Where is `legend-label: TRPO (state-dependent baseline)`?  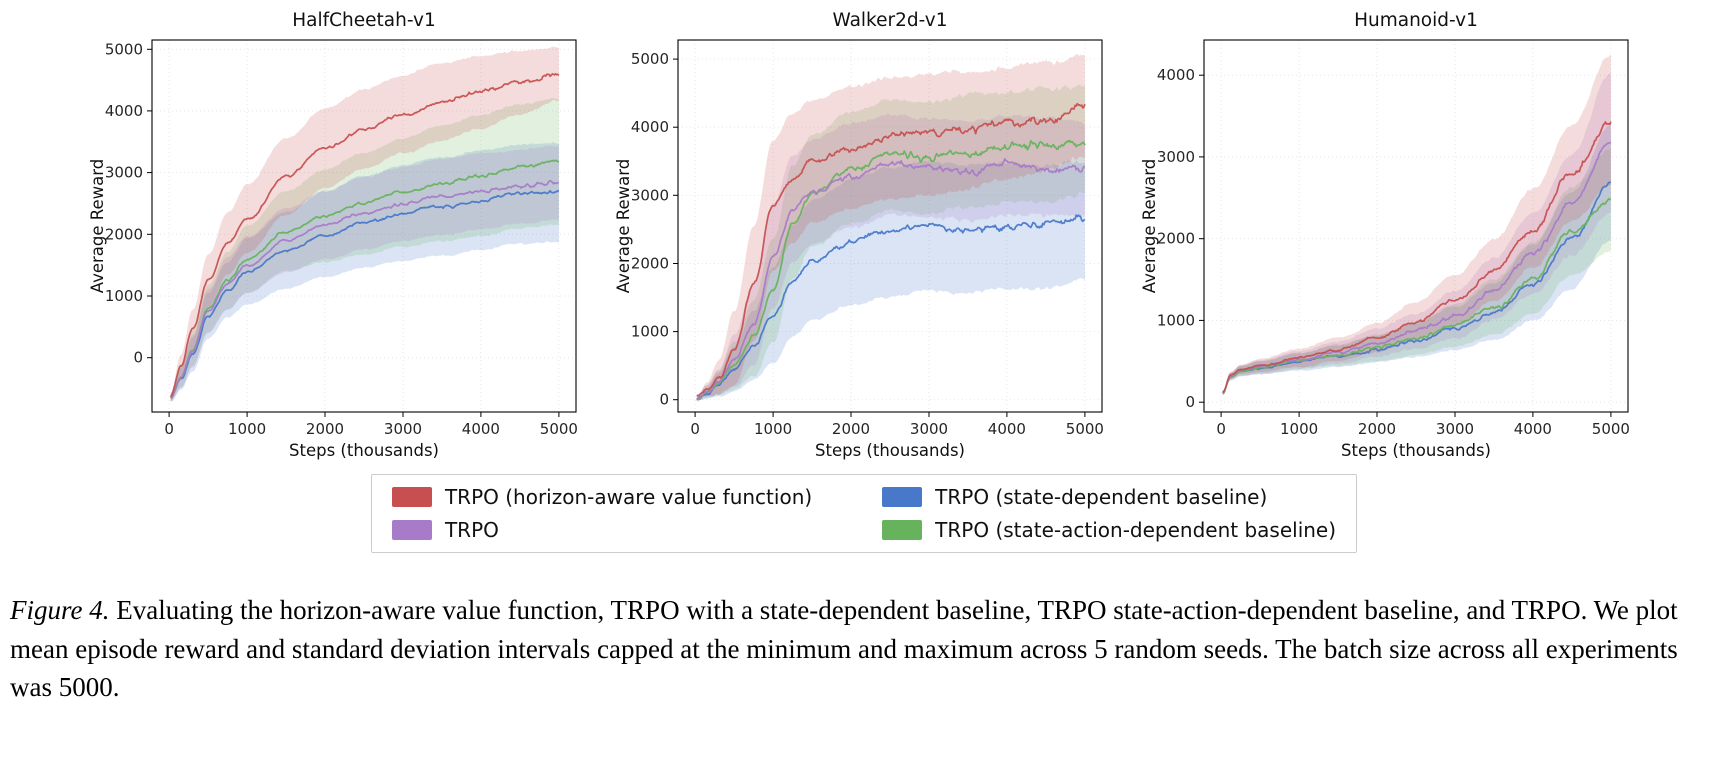 legend-label: TRPO (state-dependent baseline) is located at coordinates (1101, 497).